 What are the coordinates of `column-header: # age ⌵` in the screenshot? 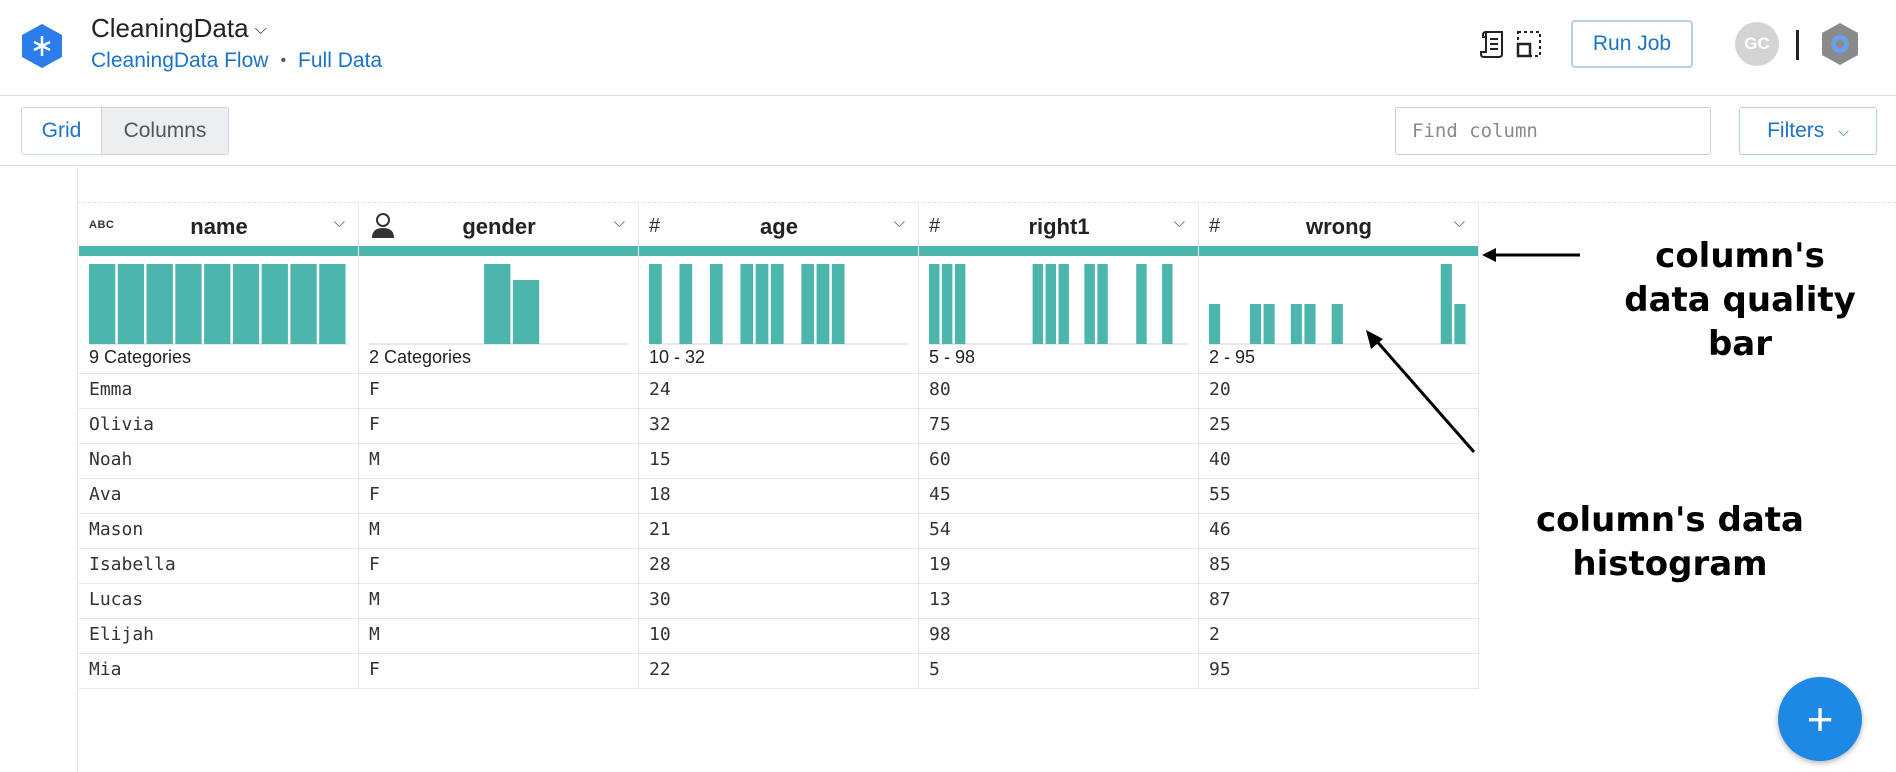 It's located at (779, 225).